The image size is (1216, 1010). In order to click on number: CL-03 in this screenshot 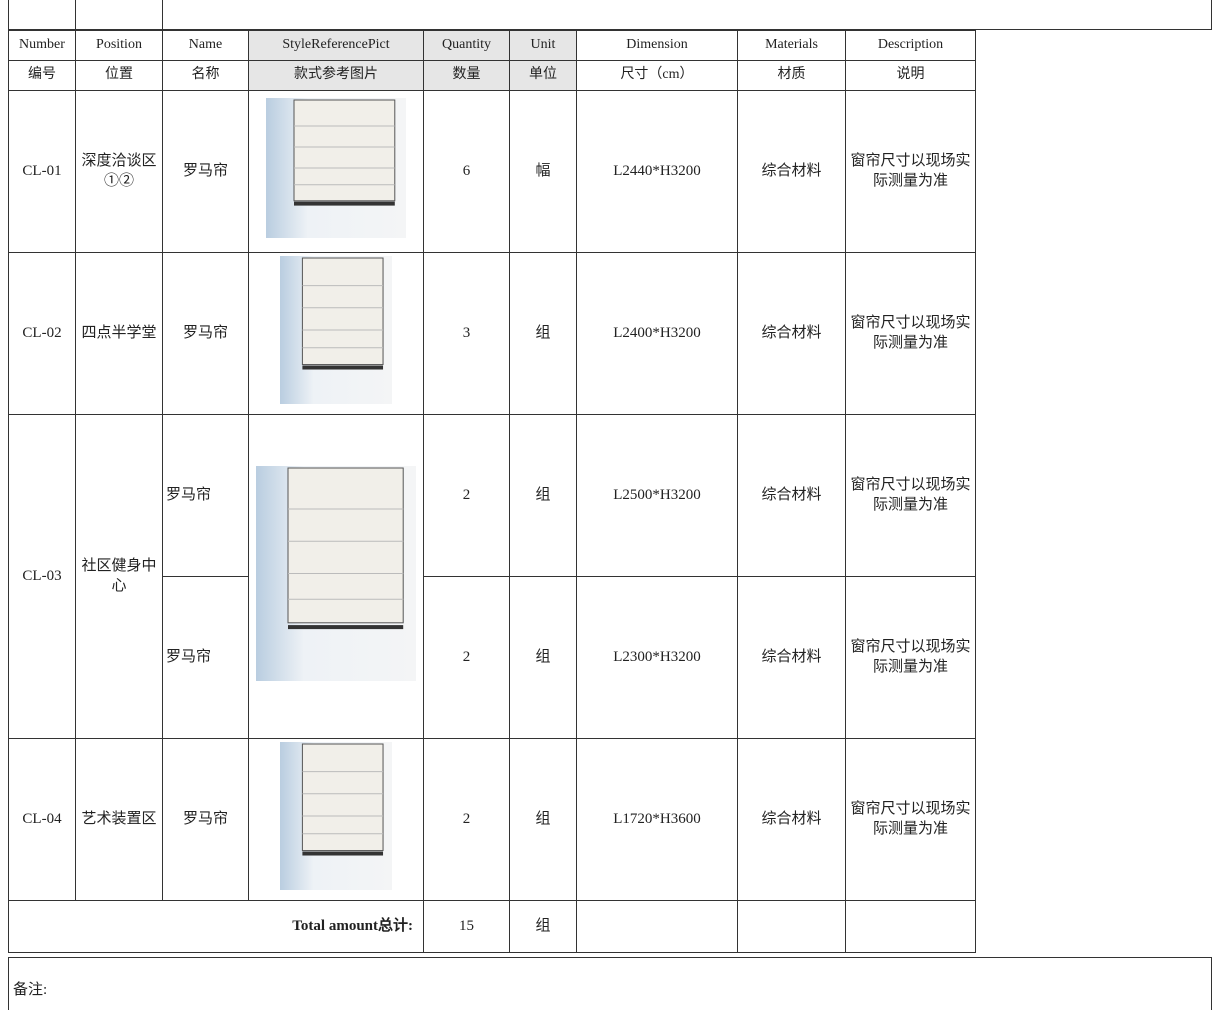, I will do `click(42, 576)`.